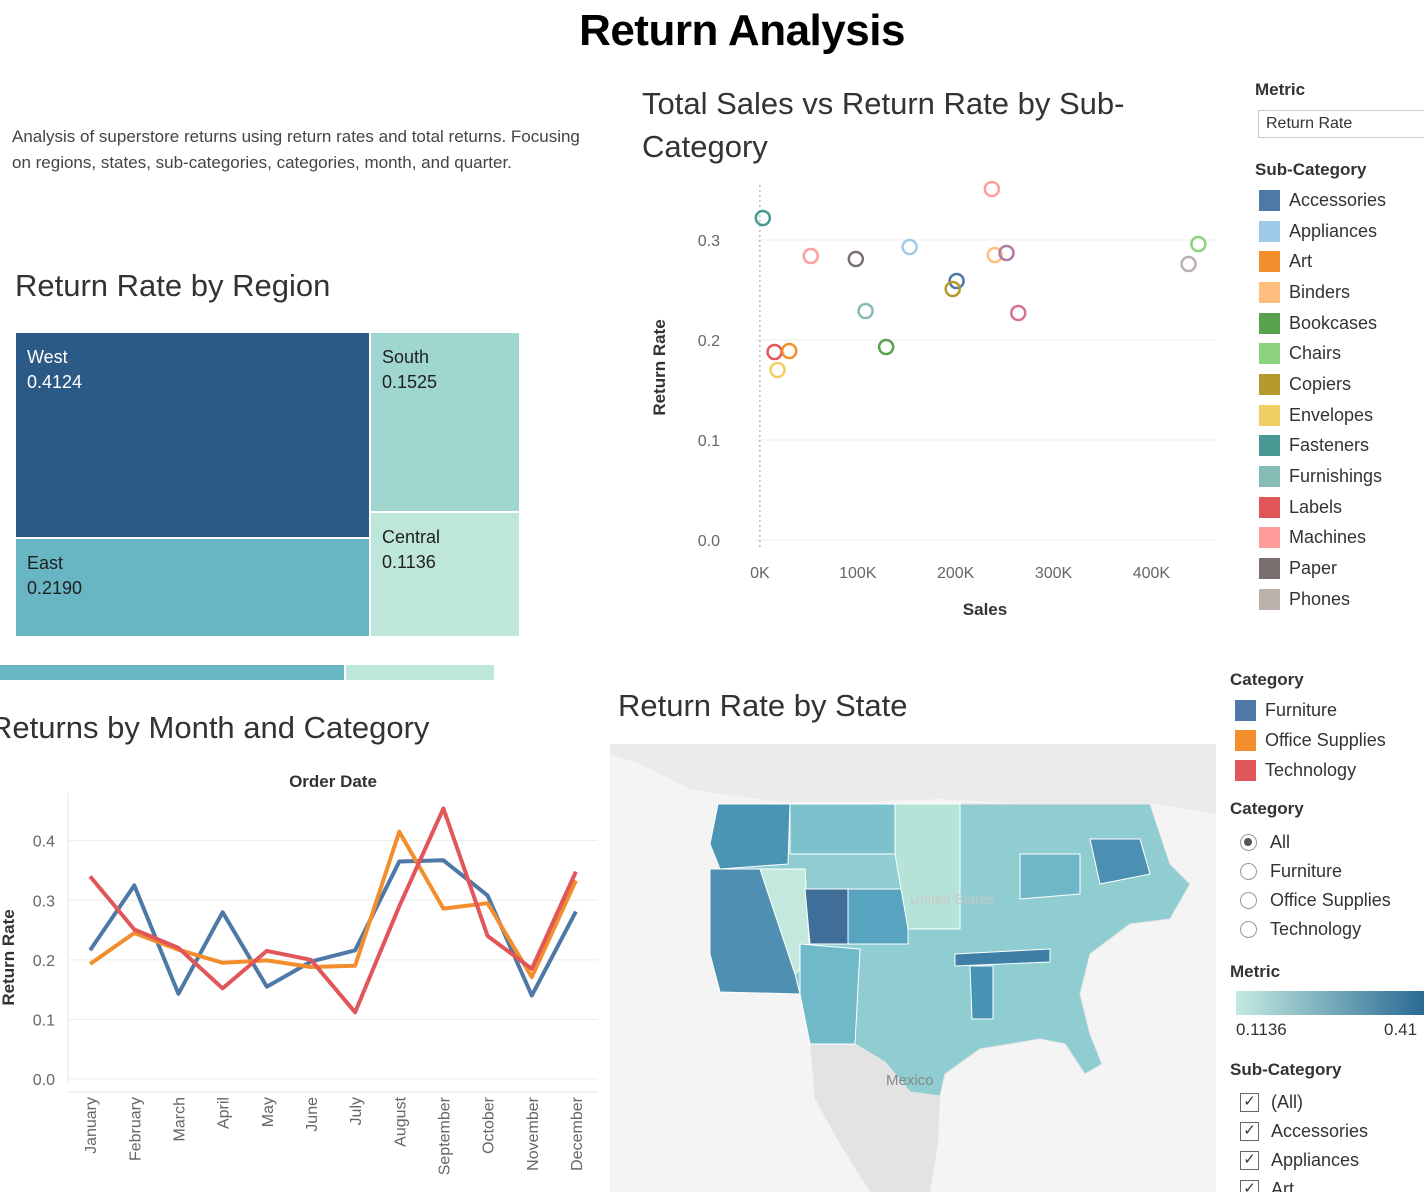 The height and width of the screenshot is (1192, 1424). I want to click on state-ohio-region, so click(1050, 876).